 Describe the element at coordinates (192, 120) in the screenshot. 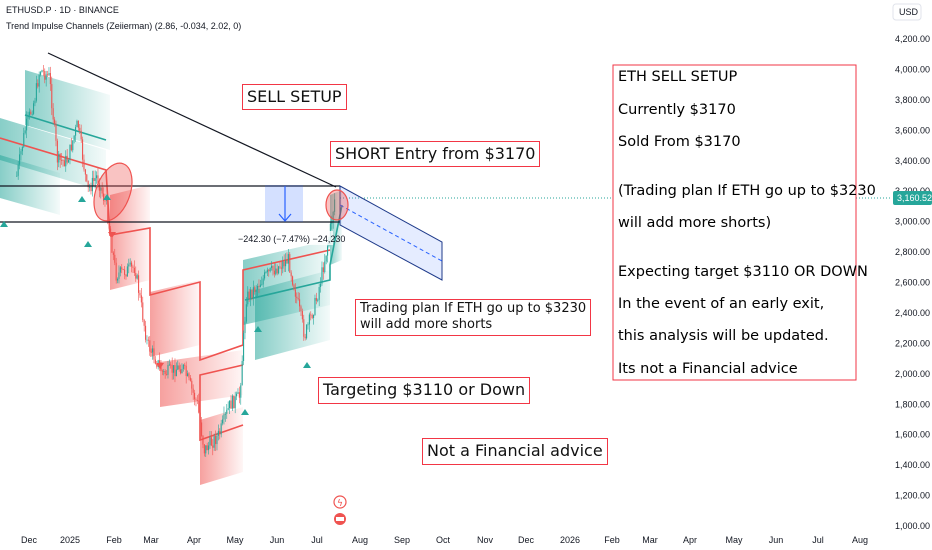

I see `descending-trendline` at that location.